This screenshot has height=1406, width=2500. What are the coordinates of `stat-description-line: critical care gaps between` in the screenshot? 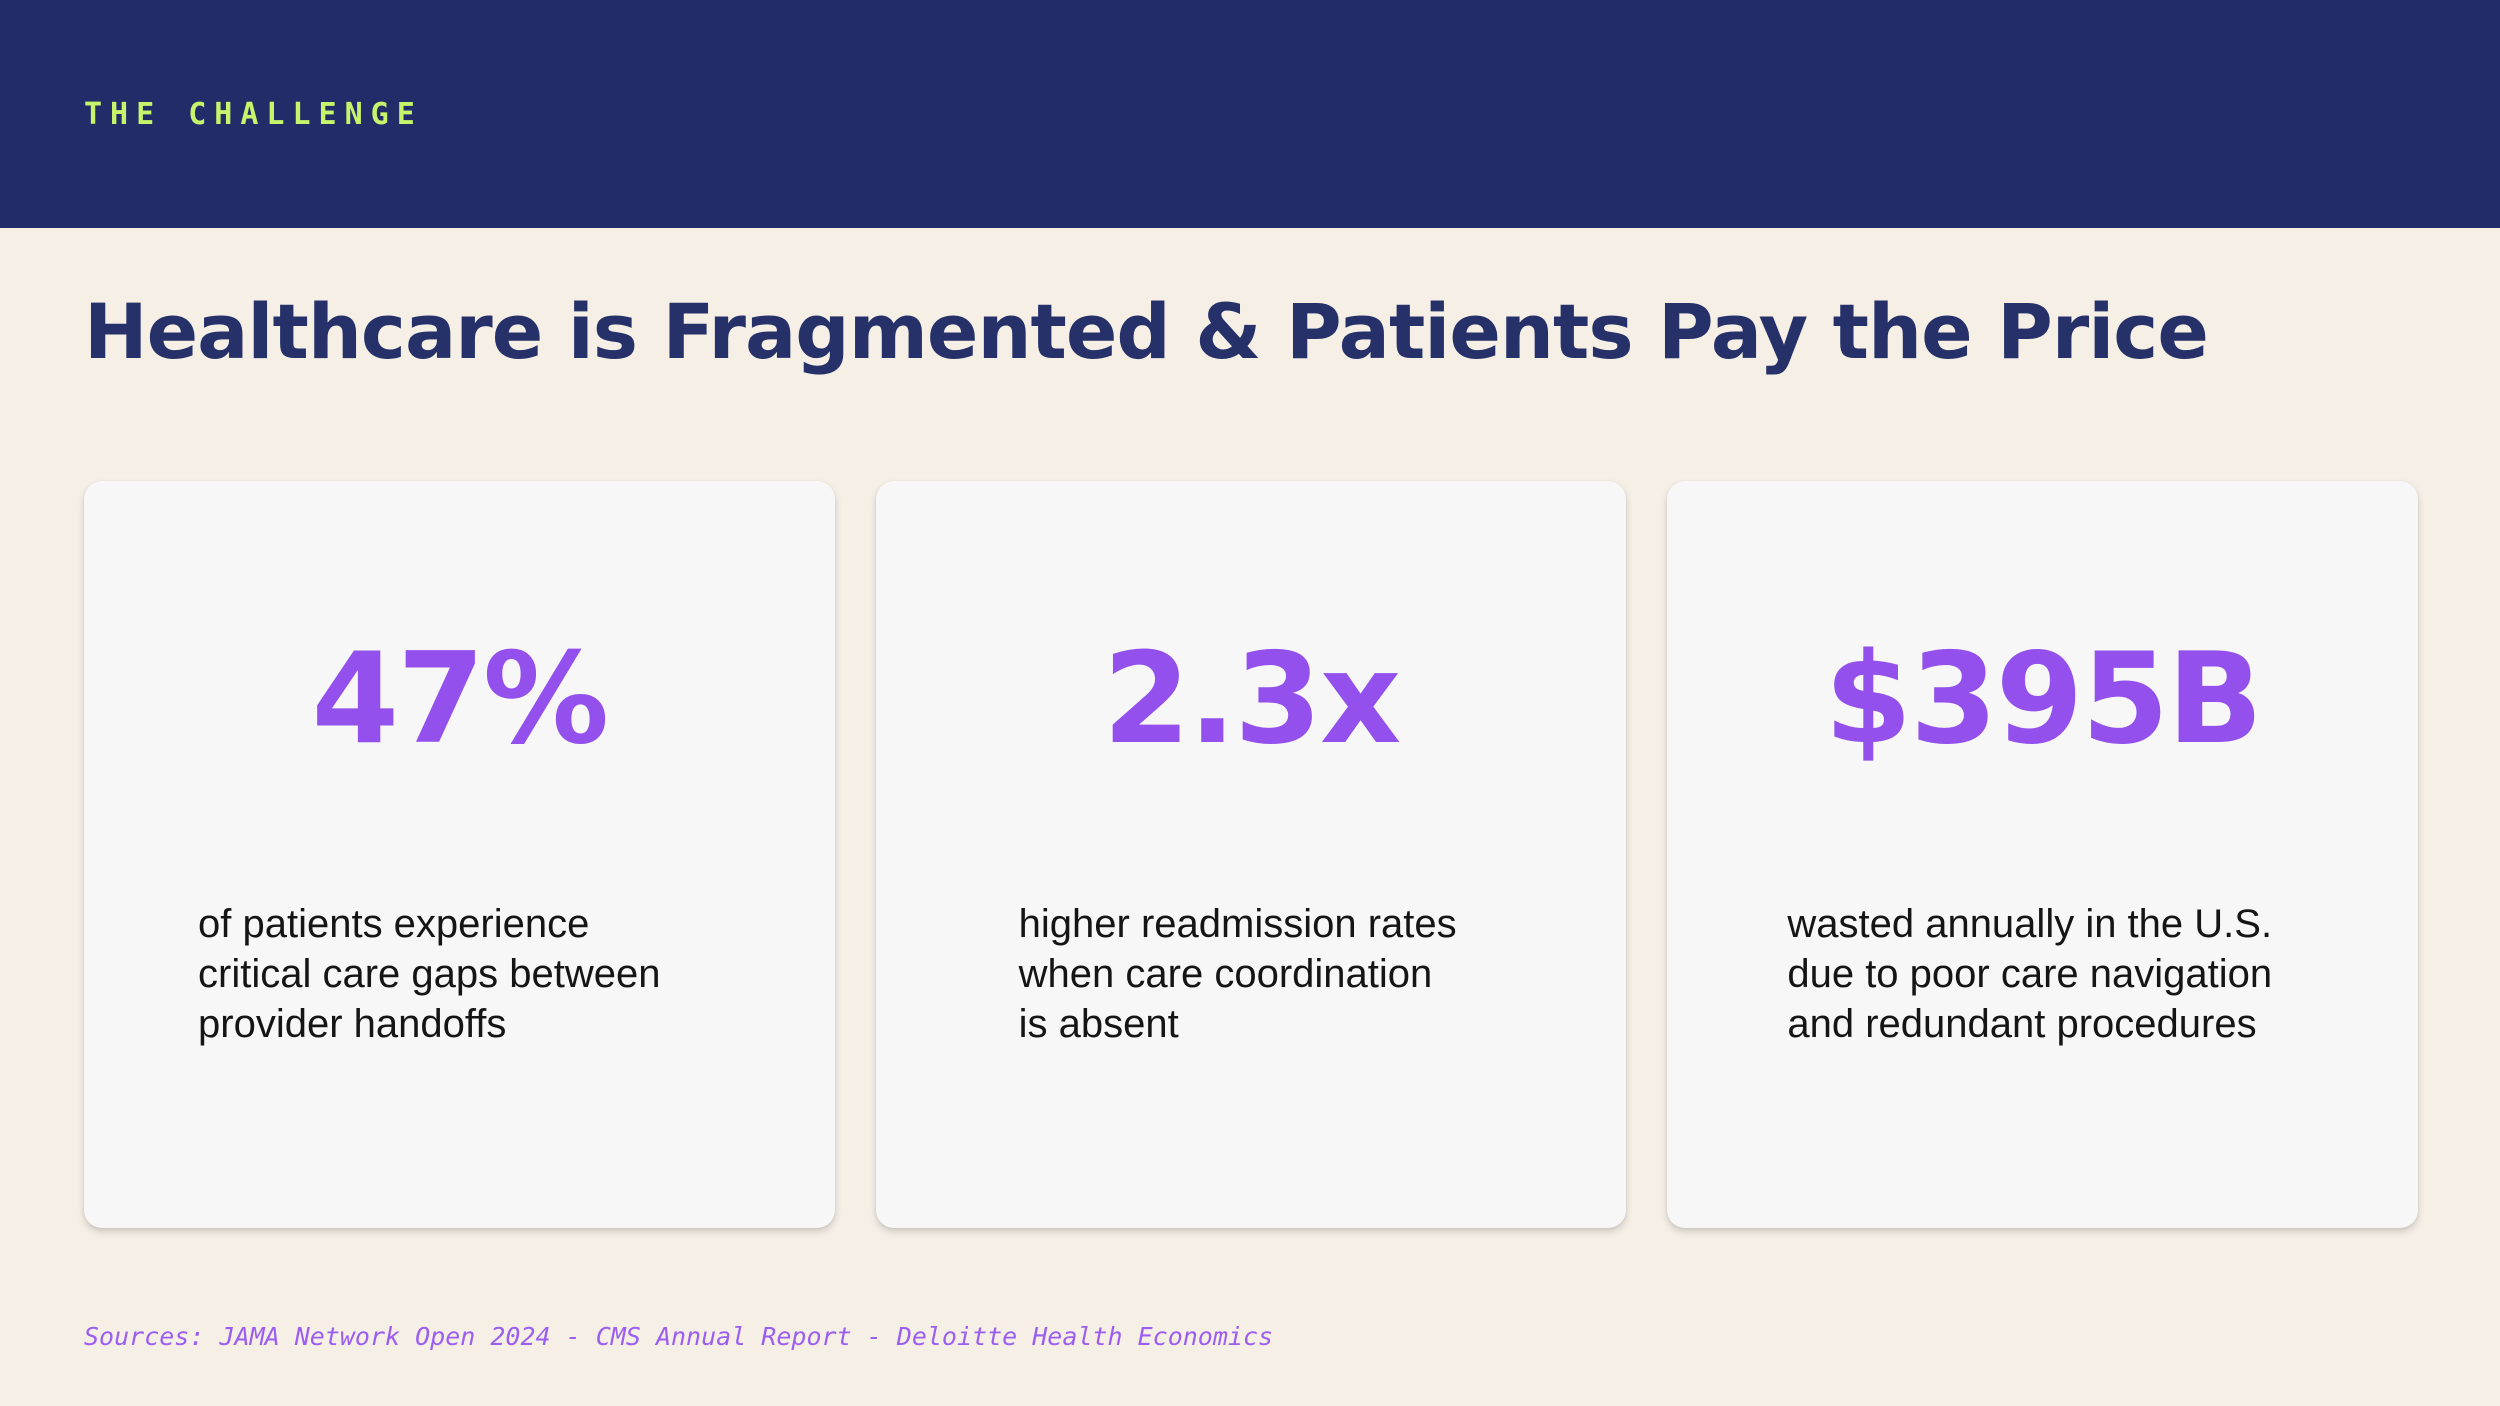 It's located at (429, 974).